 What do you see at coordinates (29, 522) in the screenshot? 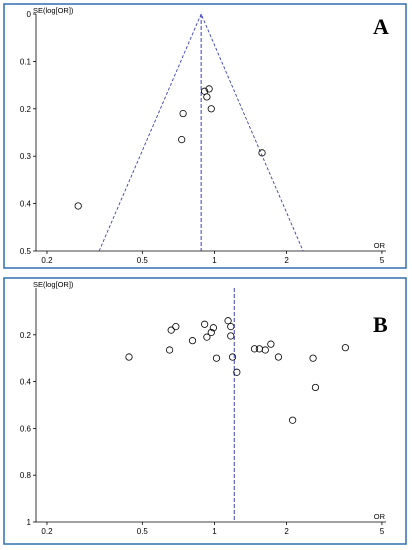
I see `y-tick-label: 1` at bounding box center [29, 522].